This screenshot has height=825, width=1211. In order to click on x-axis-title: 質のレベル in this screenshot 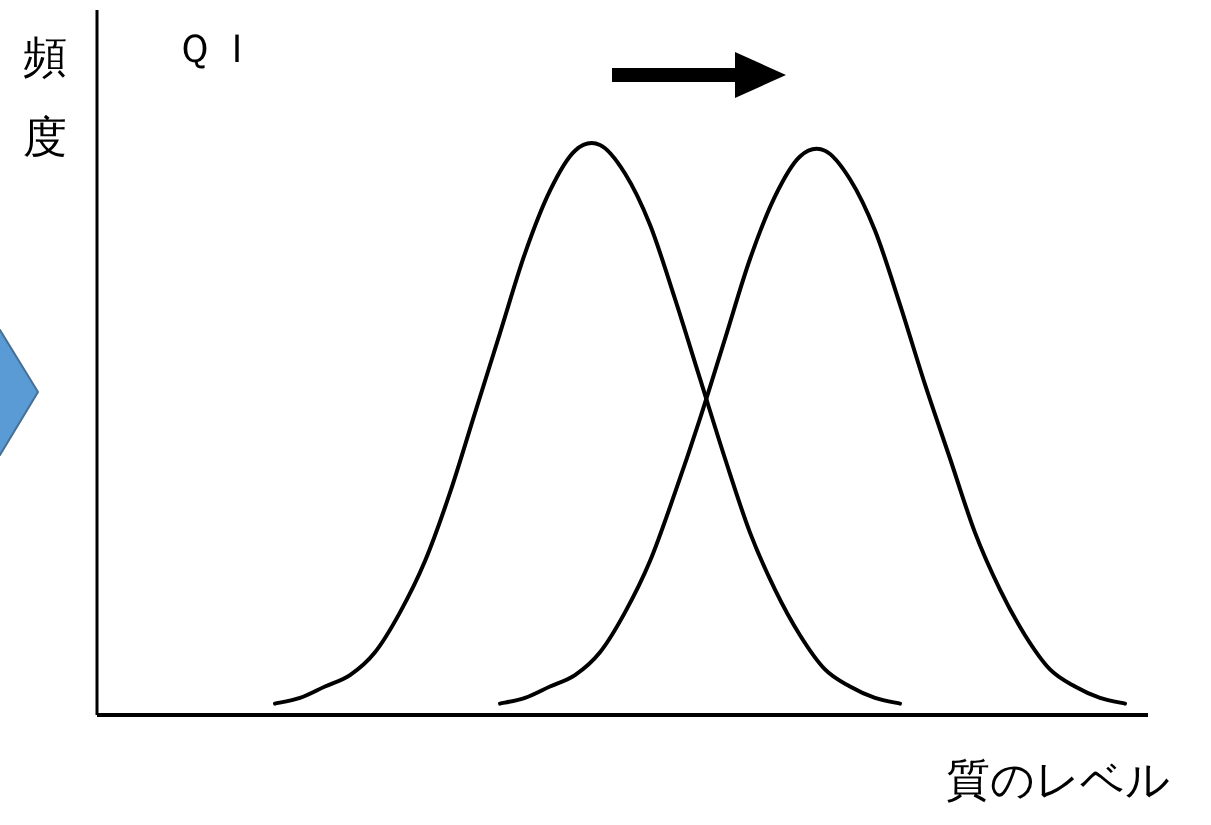, I will do `click(1058, 779)`.